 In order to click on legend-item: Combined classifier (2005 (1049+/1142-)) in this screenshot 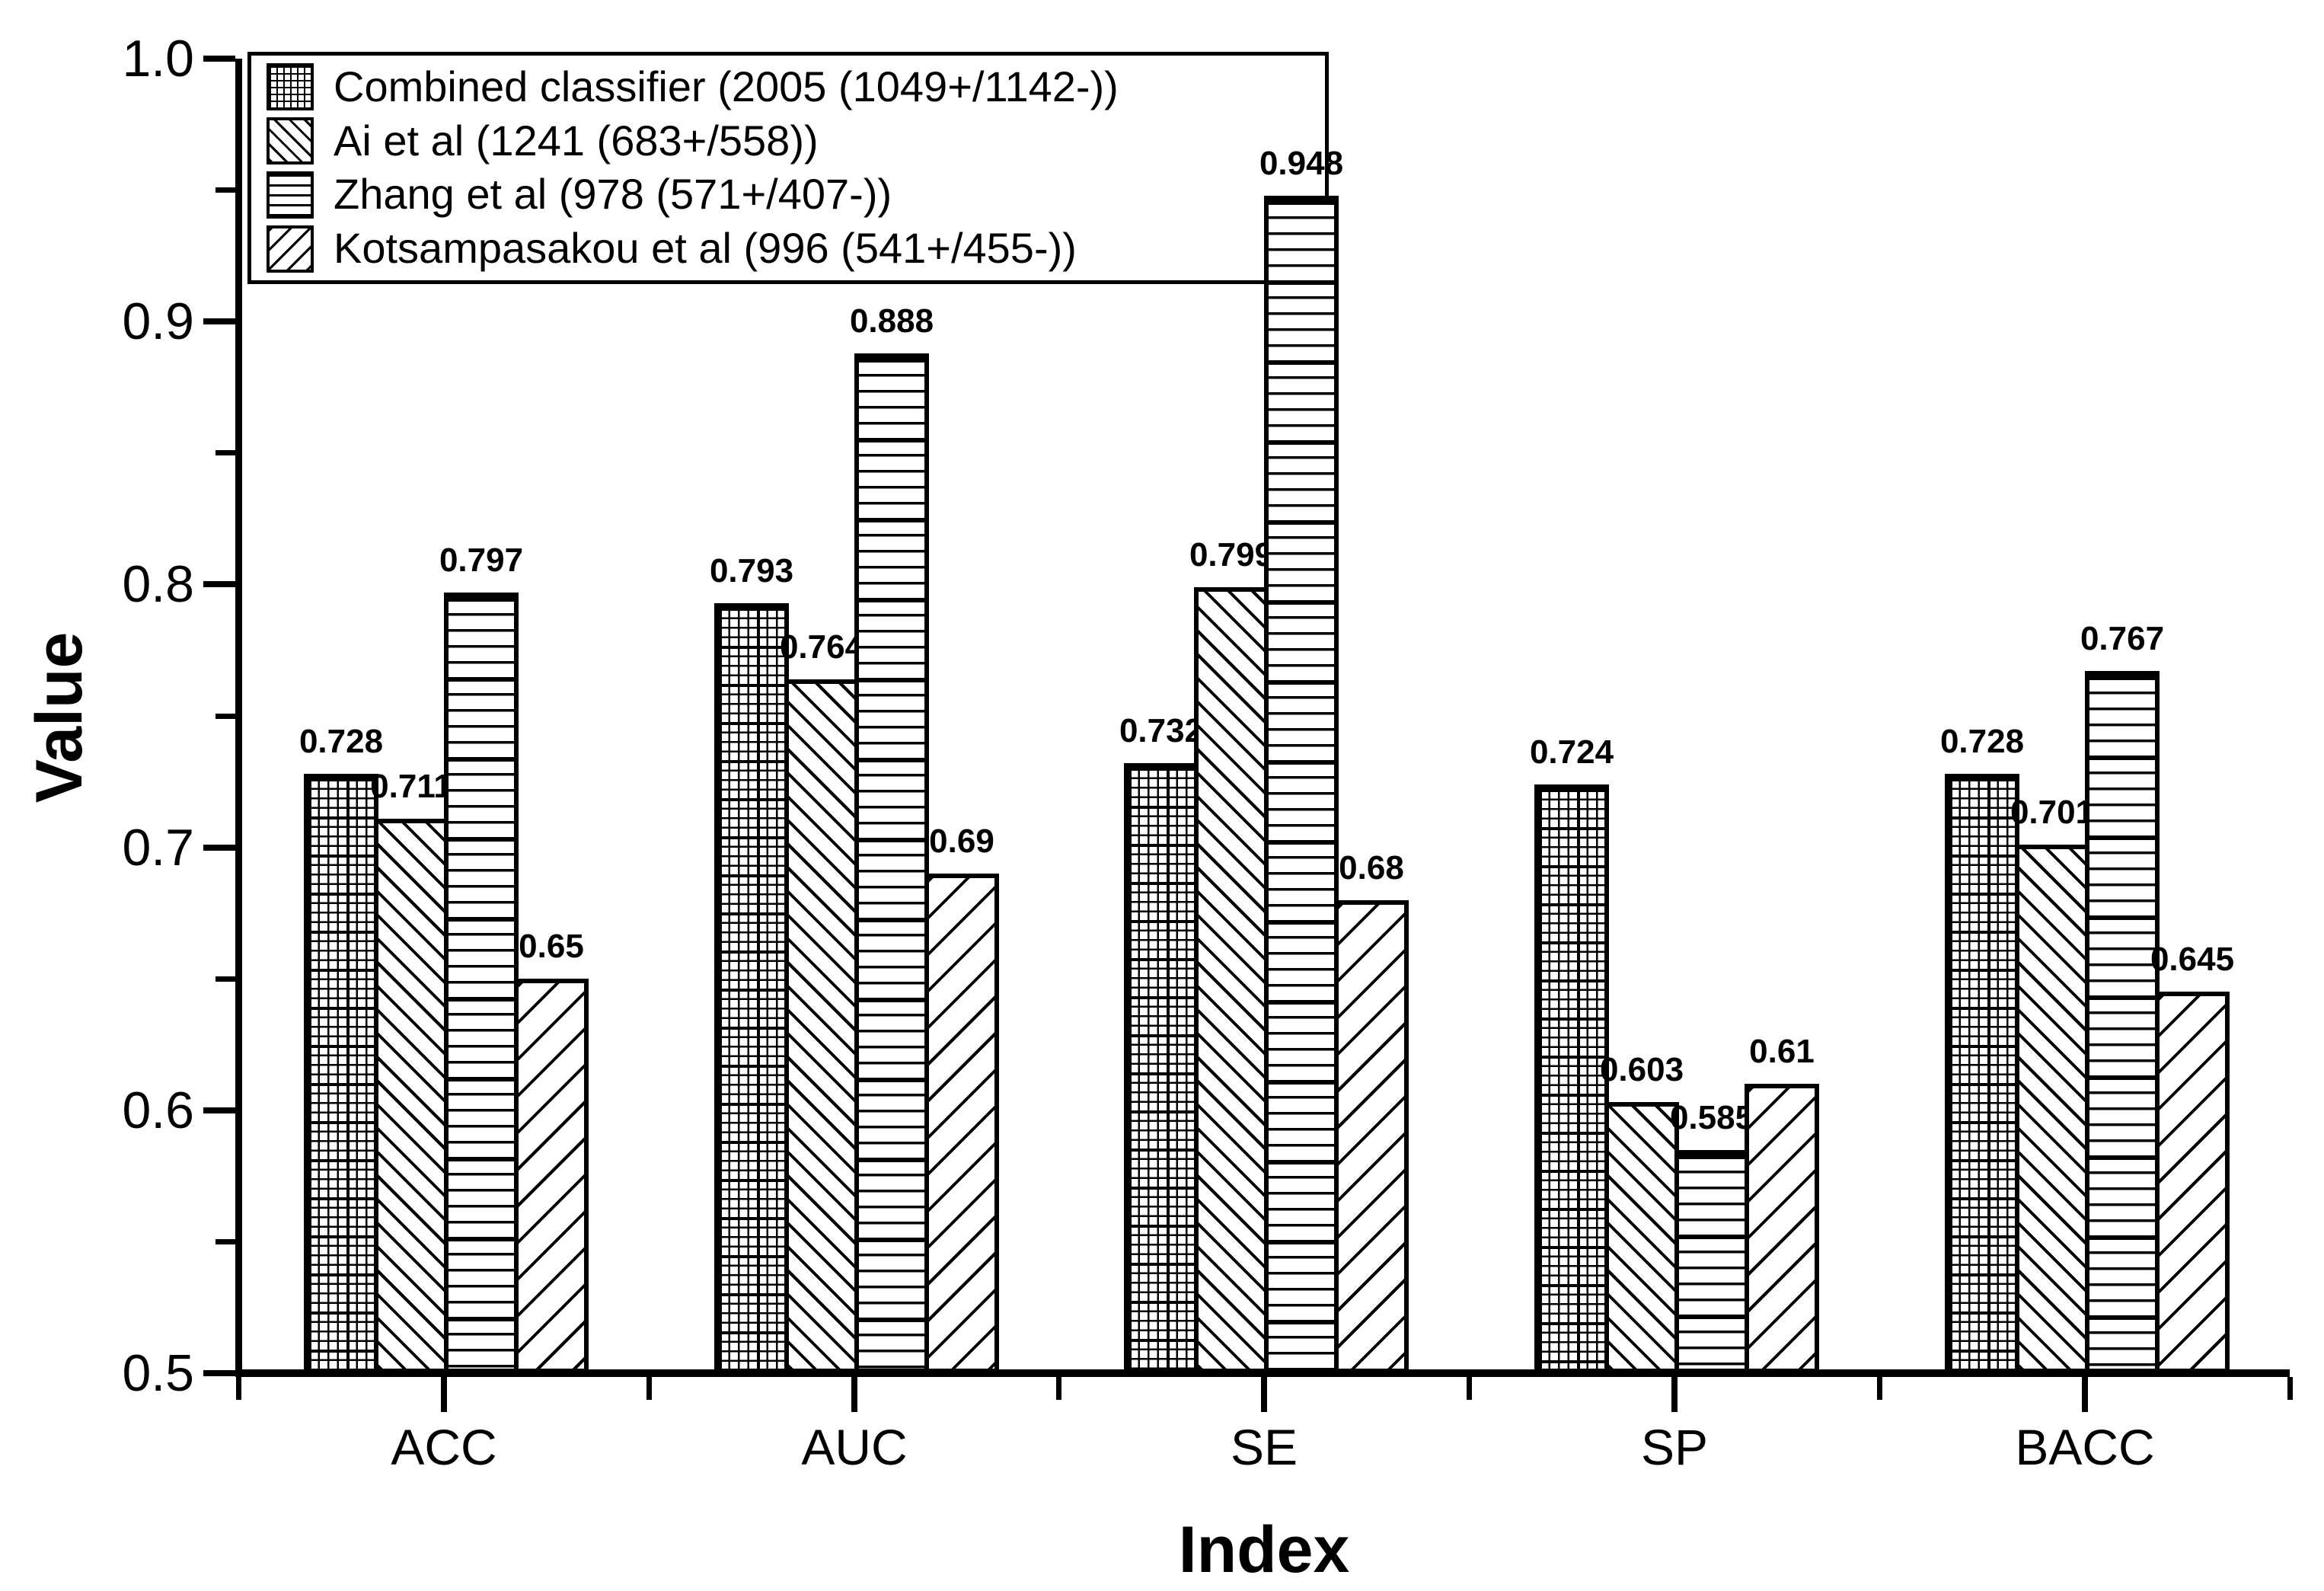, I will do `click(788, 87)`.